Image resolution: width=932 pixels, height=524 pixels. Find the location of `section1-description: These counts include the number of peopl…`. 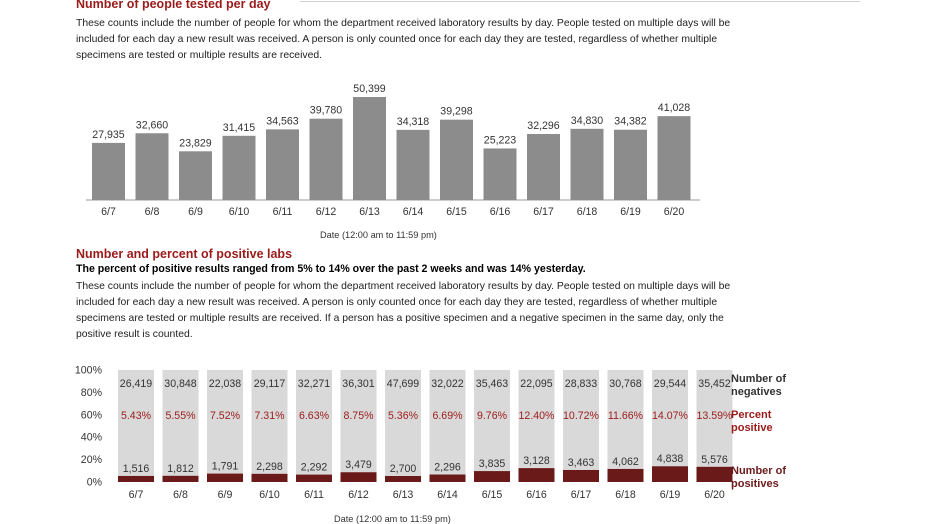

section1-description: These counts include the number of peopl… is located at coordinates (403, 39).